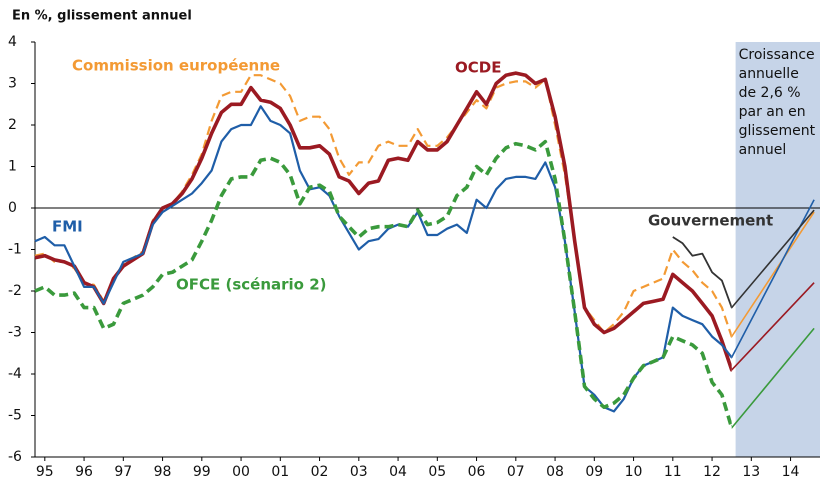 This screenshot has width=821, height=486. What do you see at coordinates (12, 84) in the screenshot?
I see `y-tick-label: 3` at bounding box center [12, 84].